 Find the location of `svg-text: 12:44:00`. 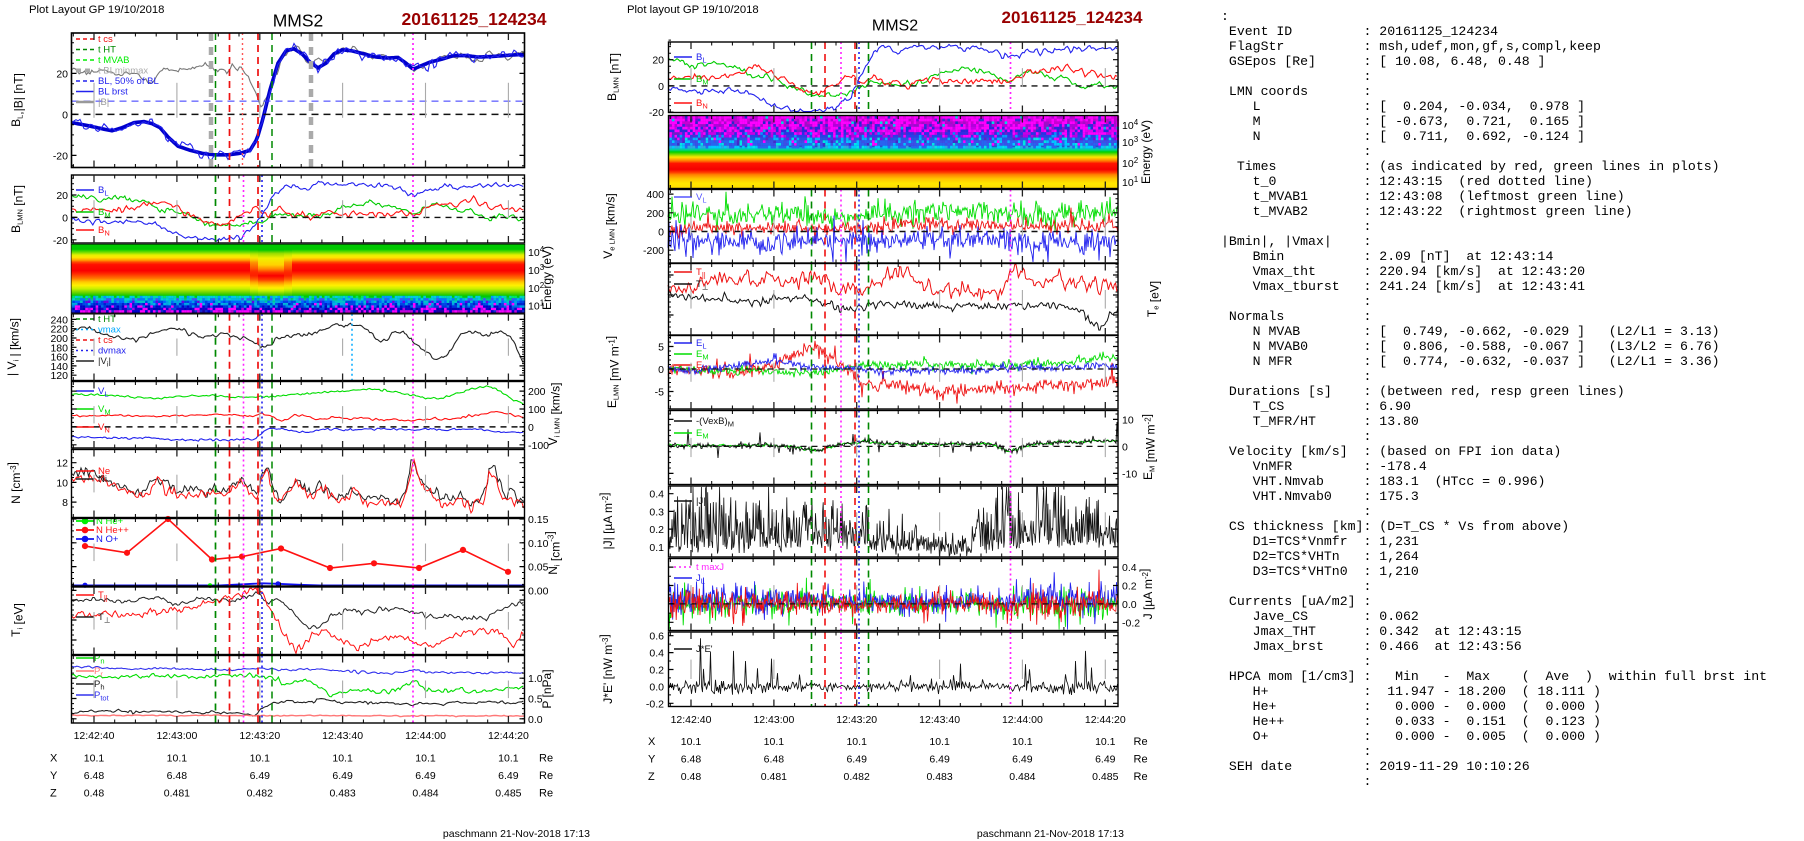

svg-text: 12:44:00 is located at coordinates (425, 736).